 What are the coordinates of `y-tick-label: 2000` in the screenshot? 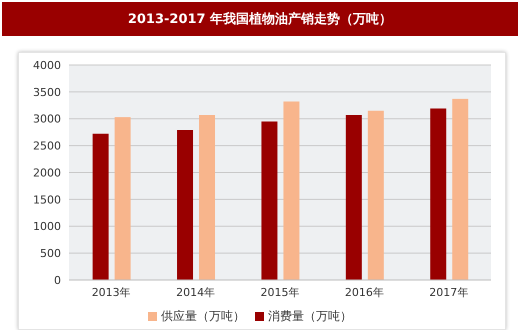 It's located at (47, 173).